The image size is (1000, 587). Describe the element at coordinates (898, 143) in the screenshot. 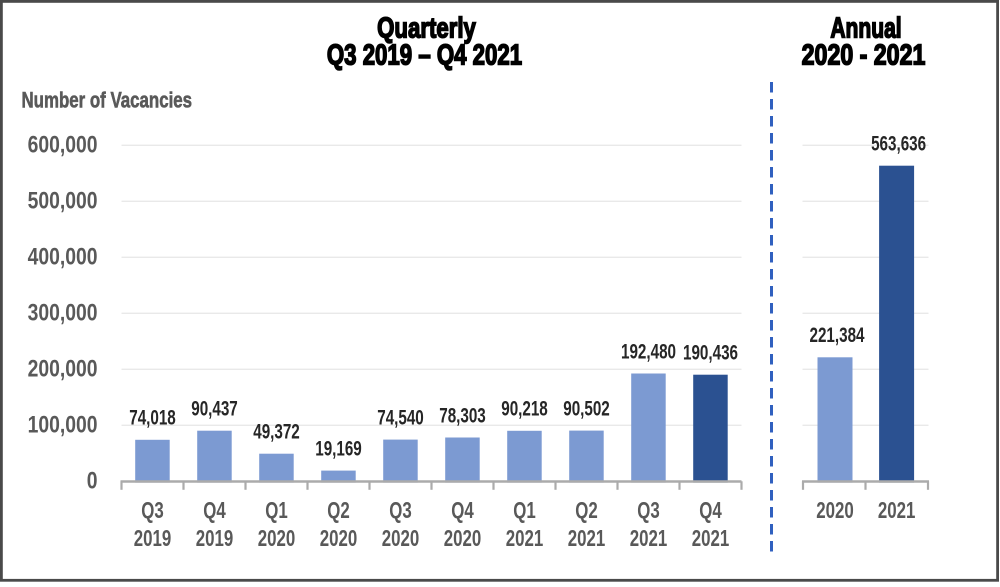

I see `svg-text: 563,636` at that location.